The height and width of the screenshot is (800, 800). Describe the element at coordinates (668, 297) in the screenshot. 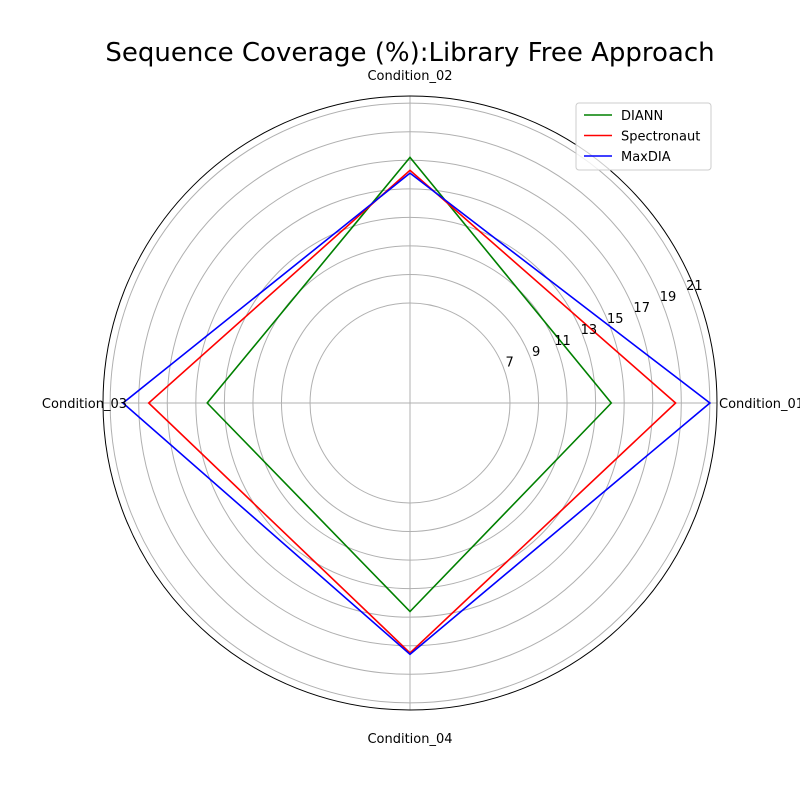

I see `tick-label: 19` at that location.